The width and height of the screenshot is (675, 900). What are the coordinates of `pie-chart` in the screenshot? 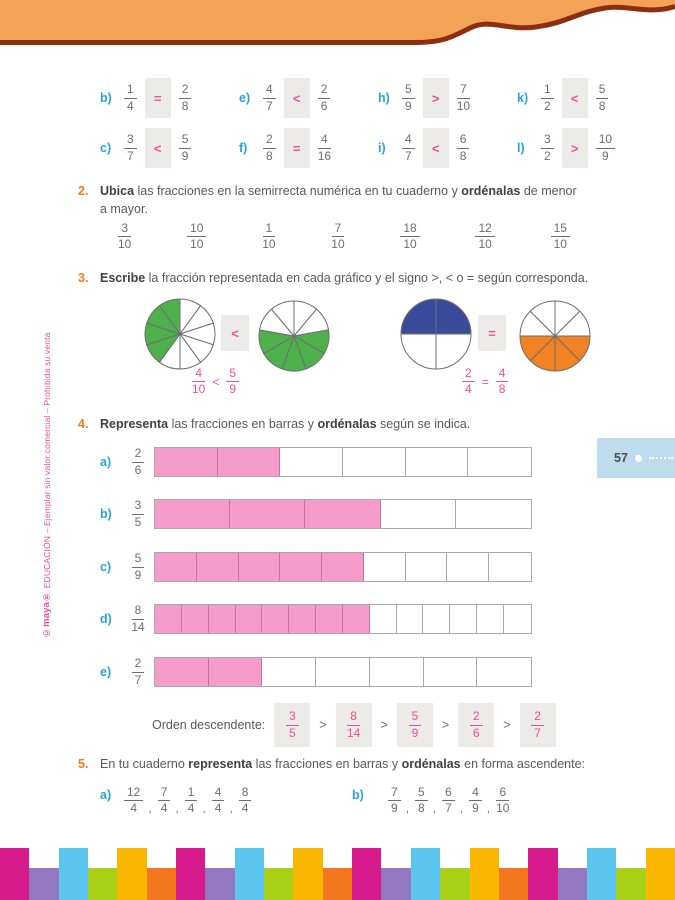 It's located at (180, 334).